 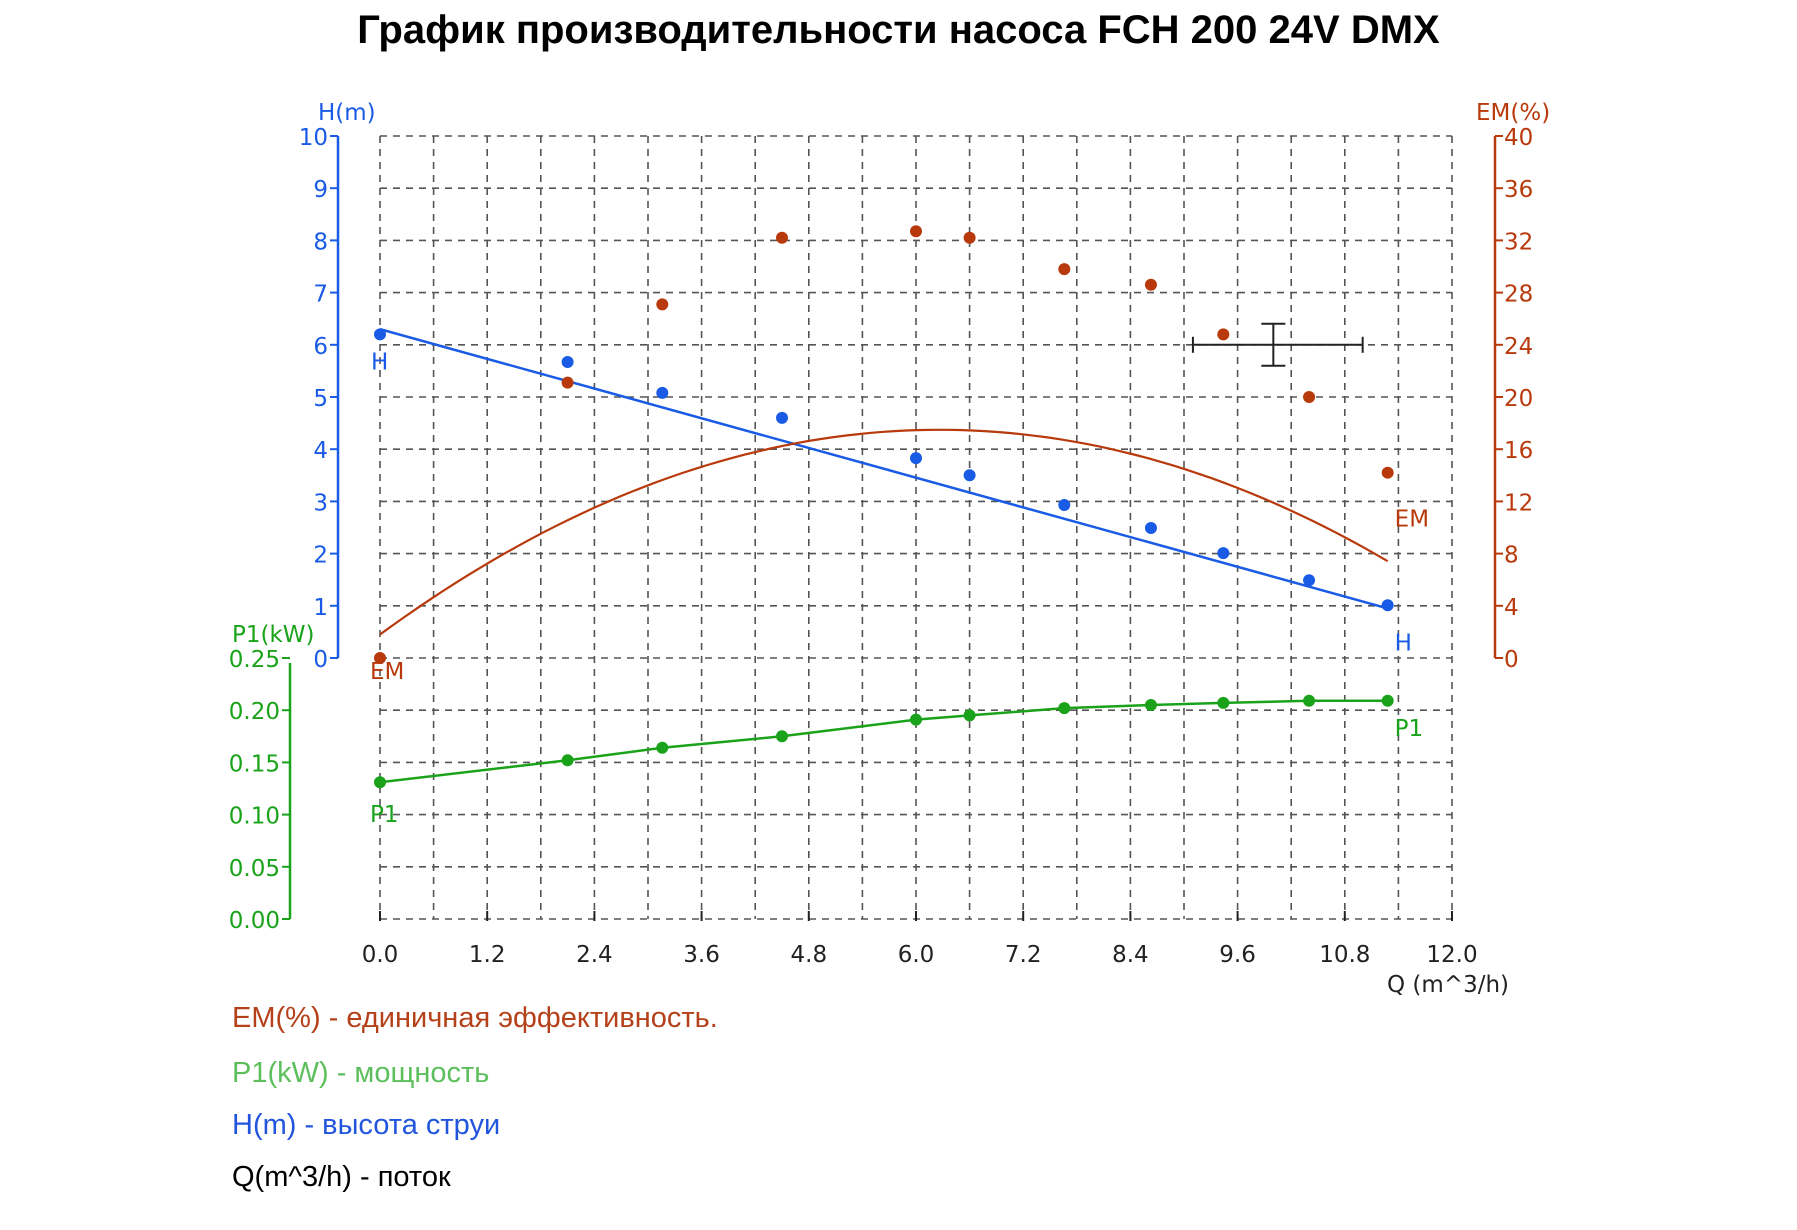 What do you see at coordinates (1518, 295) in the screenshot?
I see `em-tick-label: 28` at bounding box center [1518, 295].